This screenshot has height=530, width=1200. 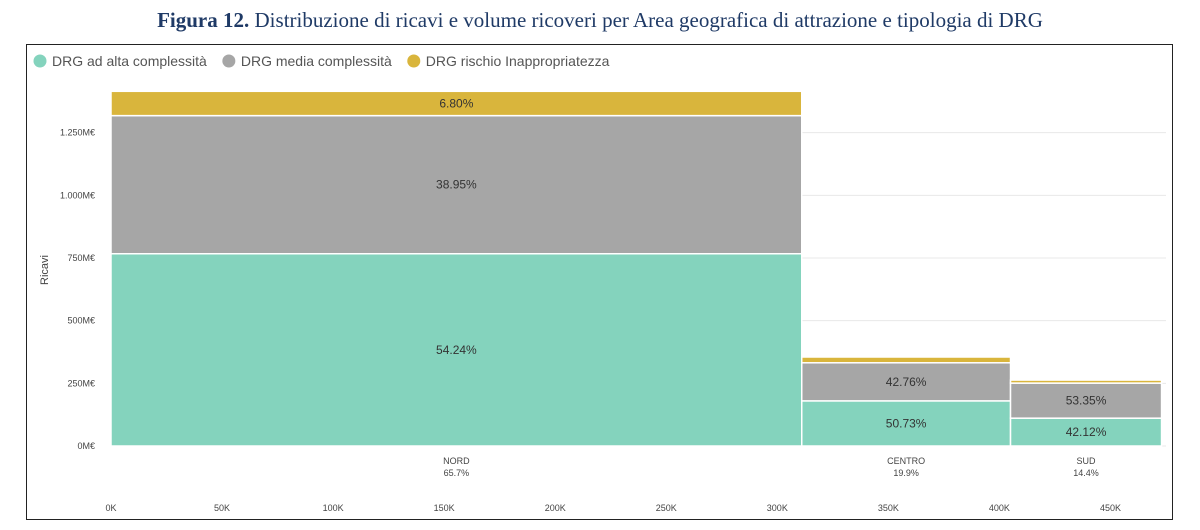 I want to click on x-tick-label-5: 250K, so click(x=666, y=508).